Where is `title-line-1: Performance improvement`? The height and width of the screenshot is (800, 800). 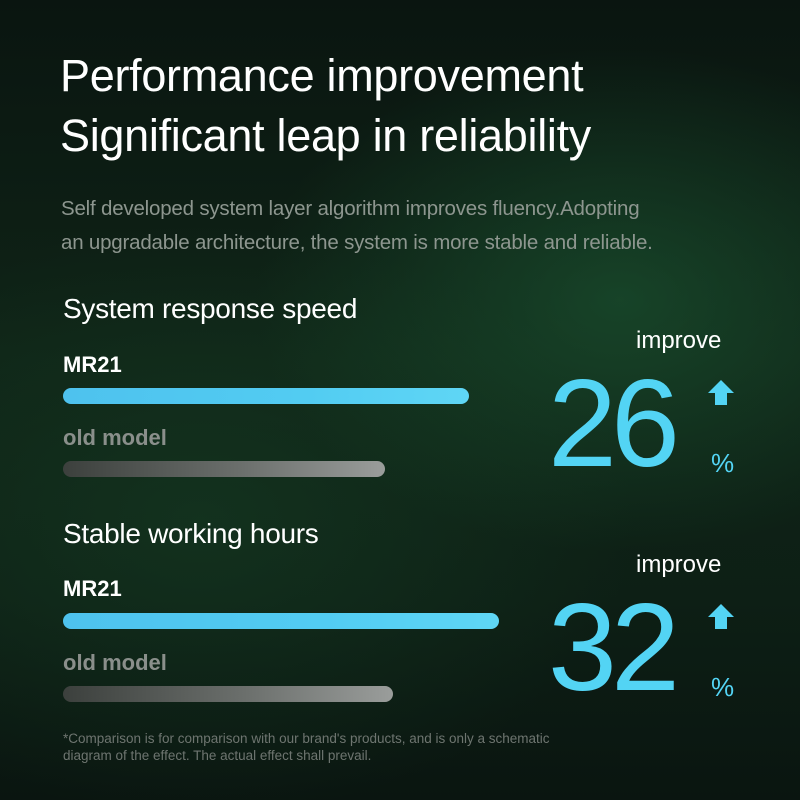 title-line-1: Performance improvement is located at coordinates (322, 75).